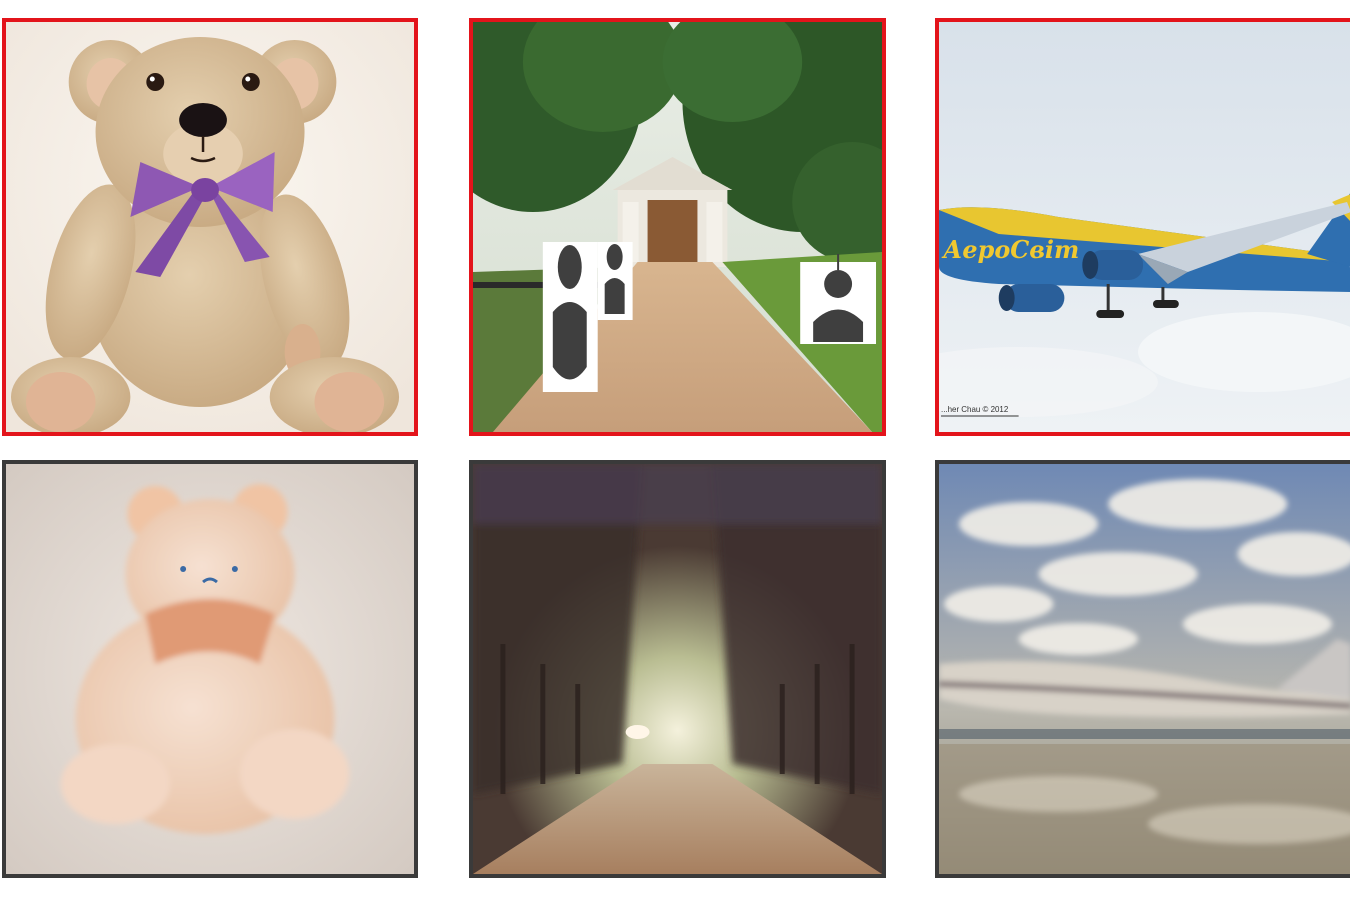 Image resolution: width=1350 pixels, height=900 pixels. I want to click on teddy-bear-source-image, so click(210, 227).